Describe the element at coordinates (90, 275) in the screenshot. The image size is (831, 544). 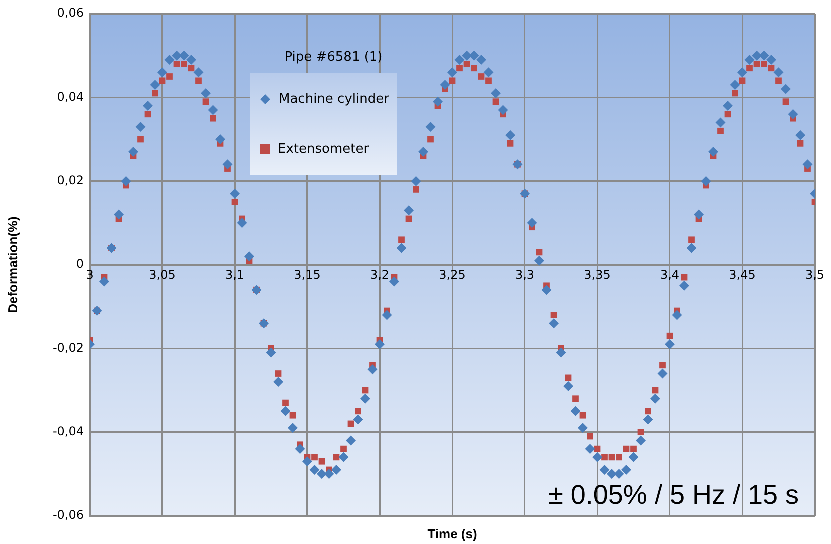
I see `x-tick-label: 3` at that location.